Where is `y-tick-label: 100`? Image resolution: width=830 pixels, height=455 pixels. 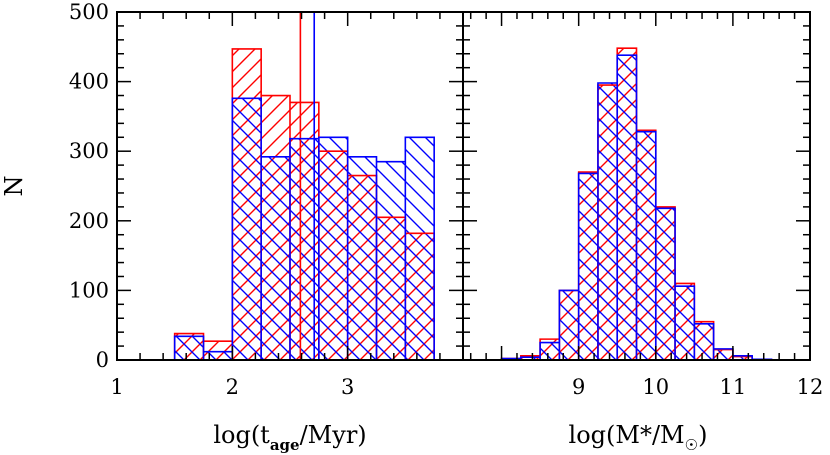
y-tick-label: 100 is located at coordinates (89, 290).